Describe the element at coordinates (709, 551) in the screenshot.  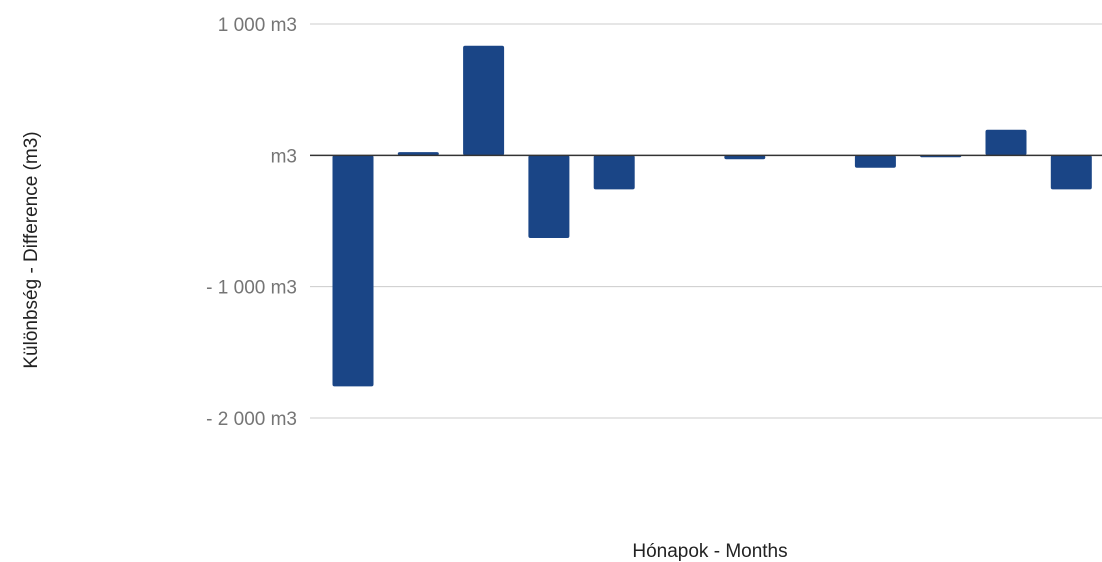
I see `x-axis-title: Hónapok - Months` at that location.